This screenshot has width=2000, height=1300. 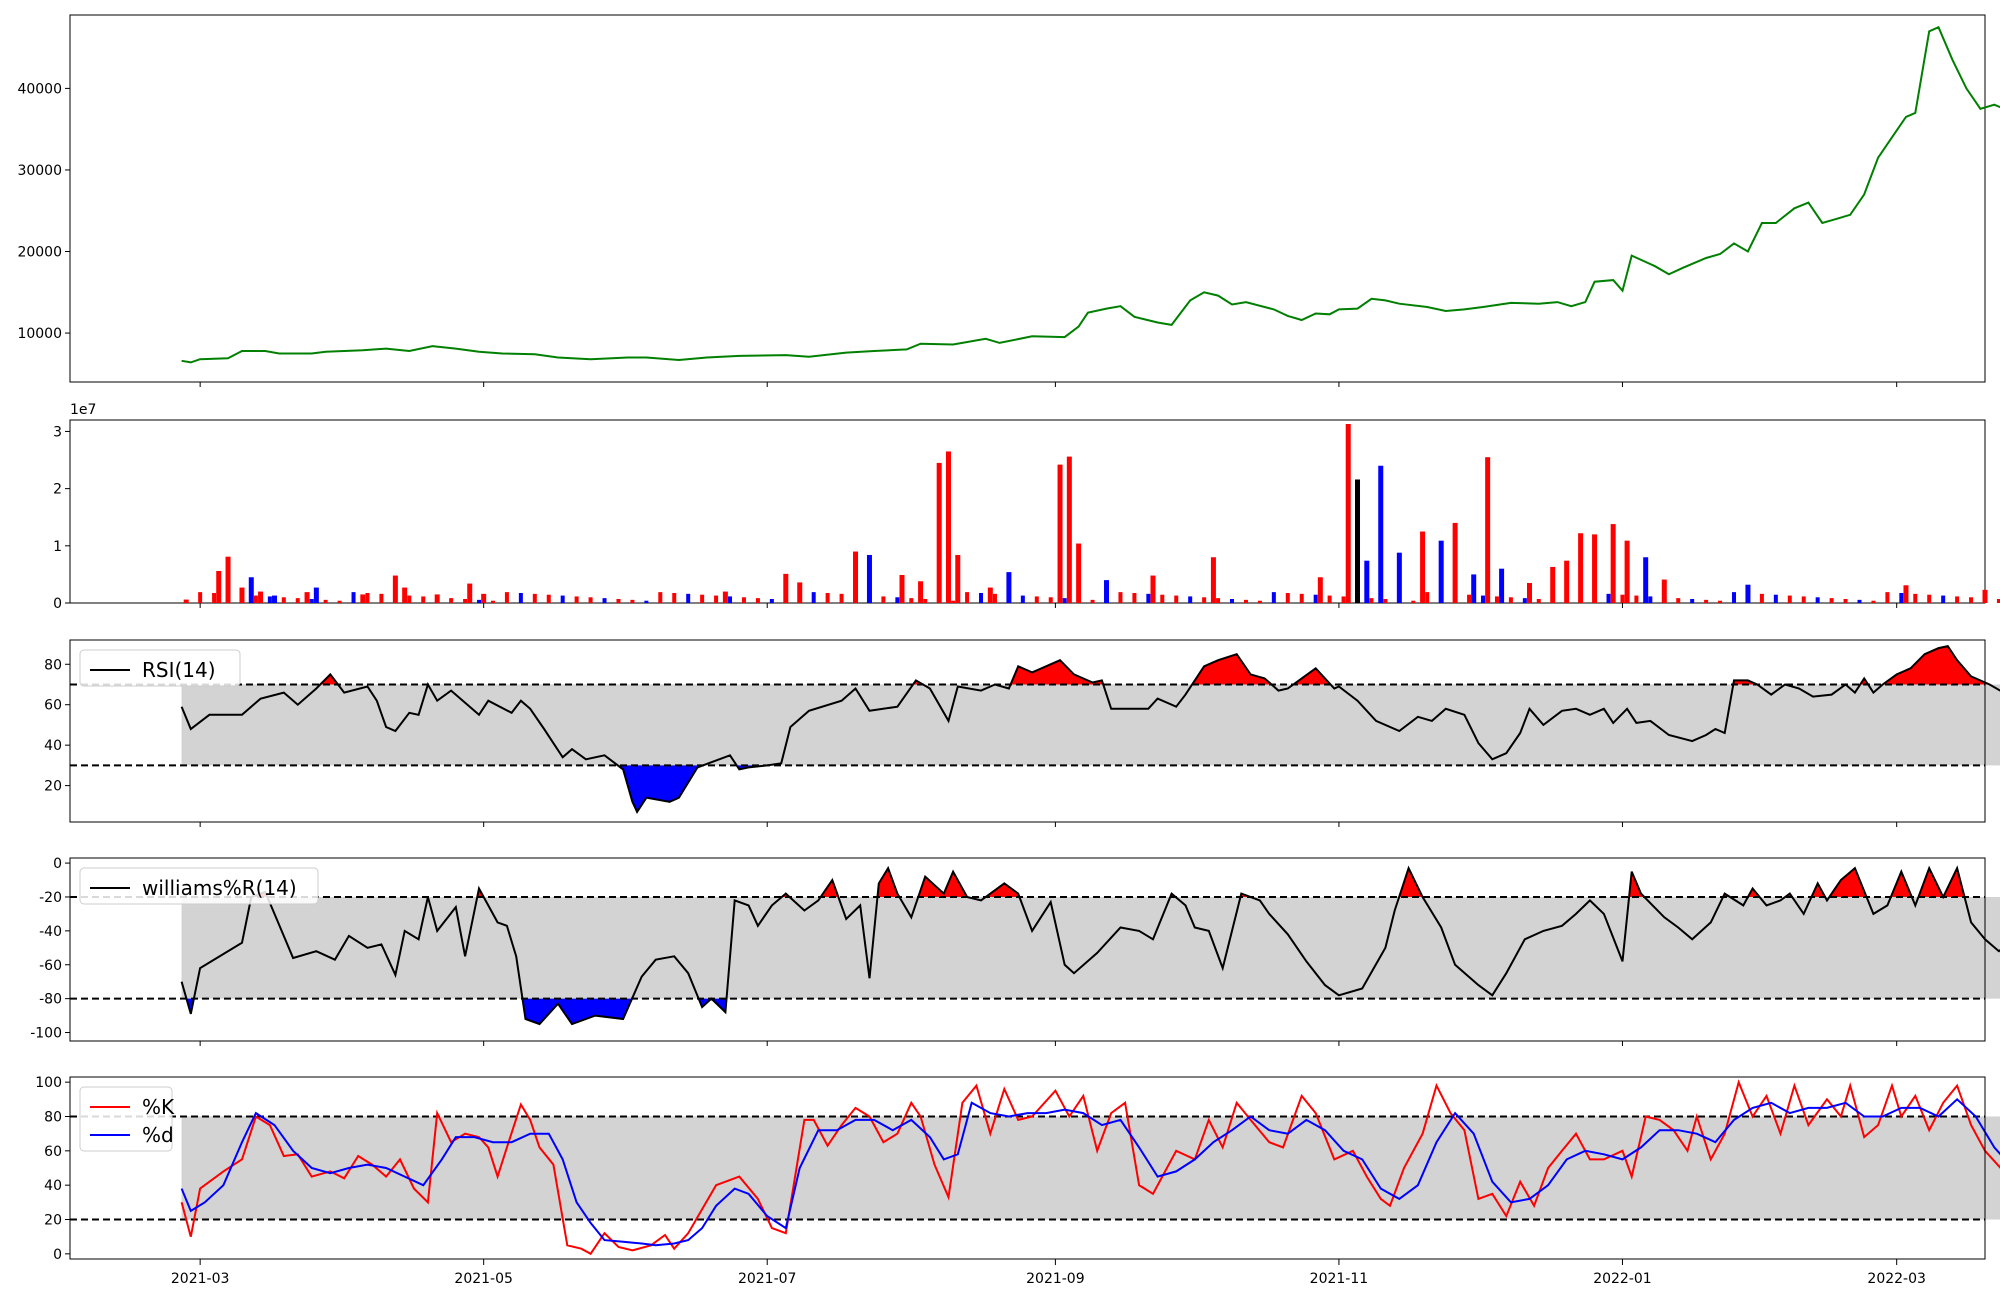 I want to click on price-ytick-label: 40000, so click(x=39, y=89).